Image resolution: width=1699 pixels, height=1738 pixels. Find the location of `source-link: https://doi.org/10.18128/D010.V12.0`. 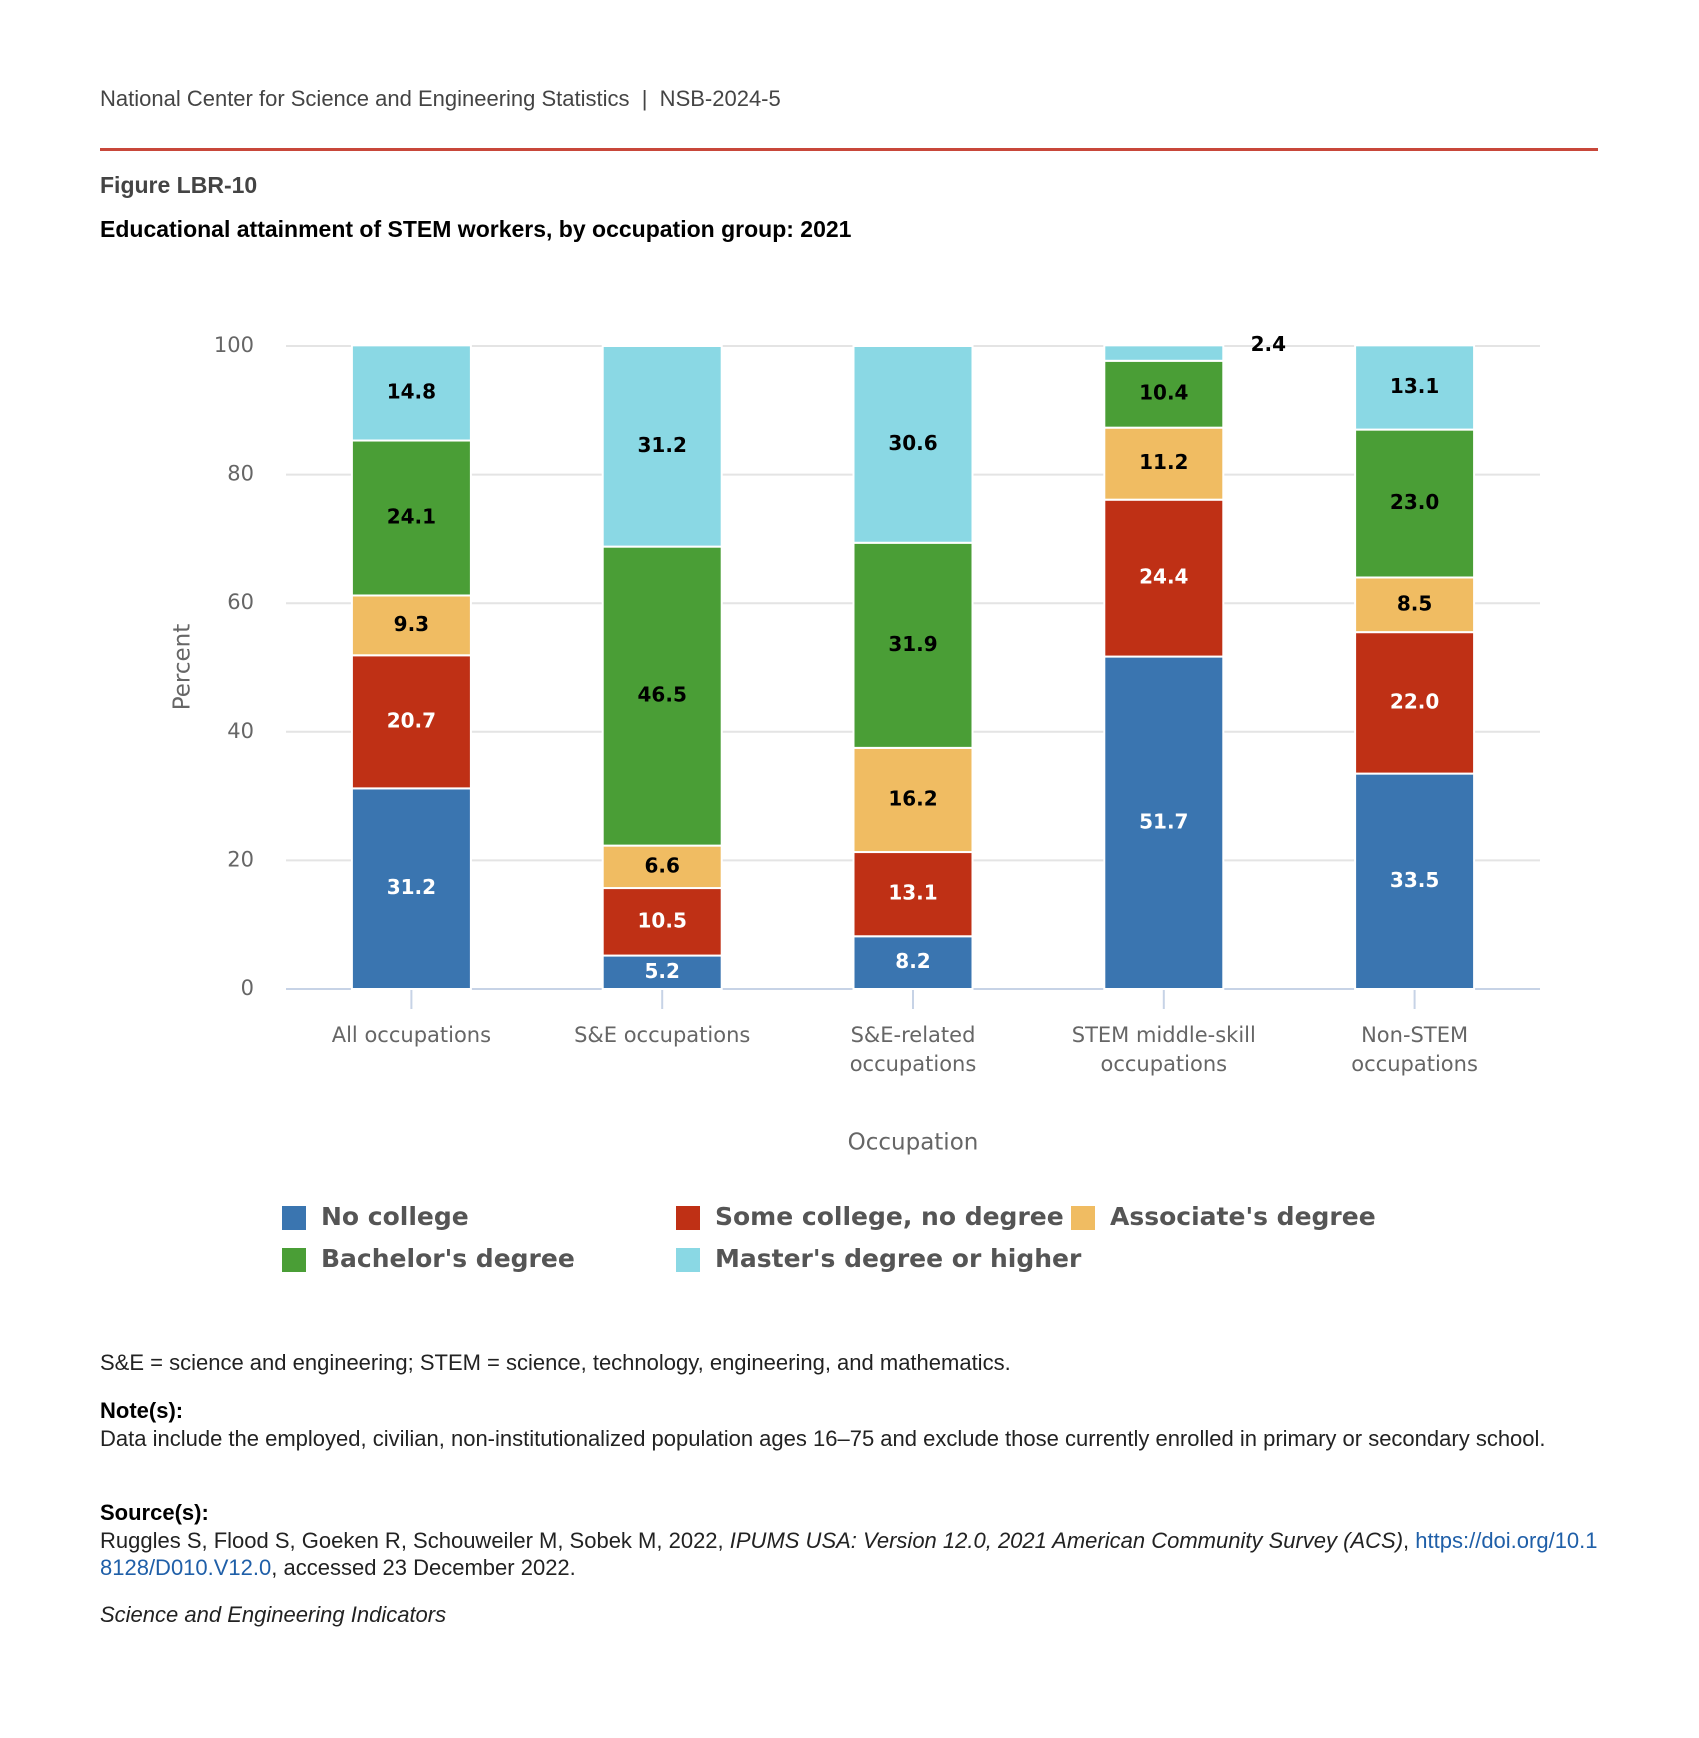

source-link: https://doi.org/10.18128/D010.V12.0 is located at coordinates (849, 1554).